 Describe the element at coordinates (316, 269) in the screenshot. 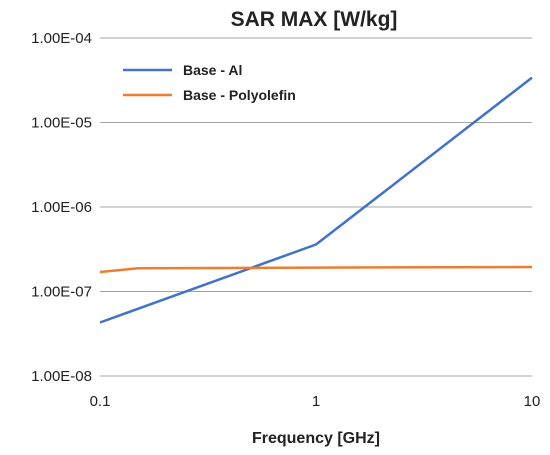

I see `series-line-base-polyolefin` at that location.